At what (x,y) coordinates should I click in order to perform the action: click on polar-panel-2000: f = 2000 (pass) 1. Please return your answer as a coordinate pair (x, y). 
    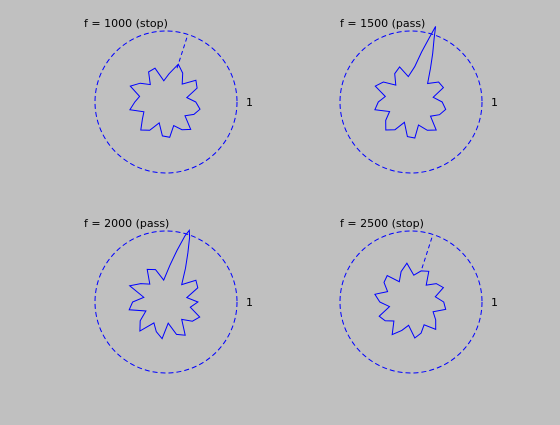
    Looking at the image, I should click on (168, 295).